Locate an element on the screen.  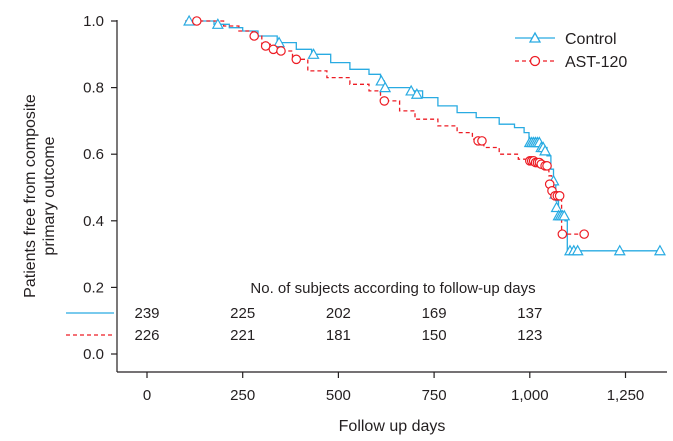
legend-control-marker is located at coordinates (535, 37).